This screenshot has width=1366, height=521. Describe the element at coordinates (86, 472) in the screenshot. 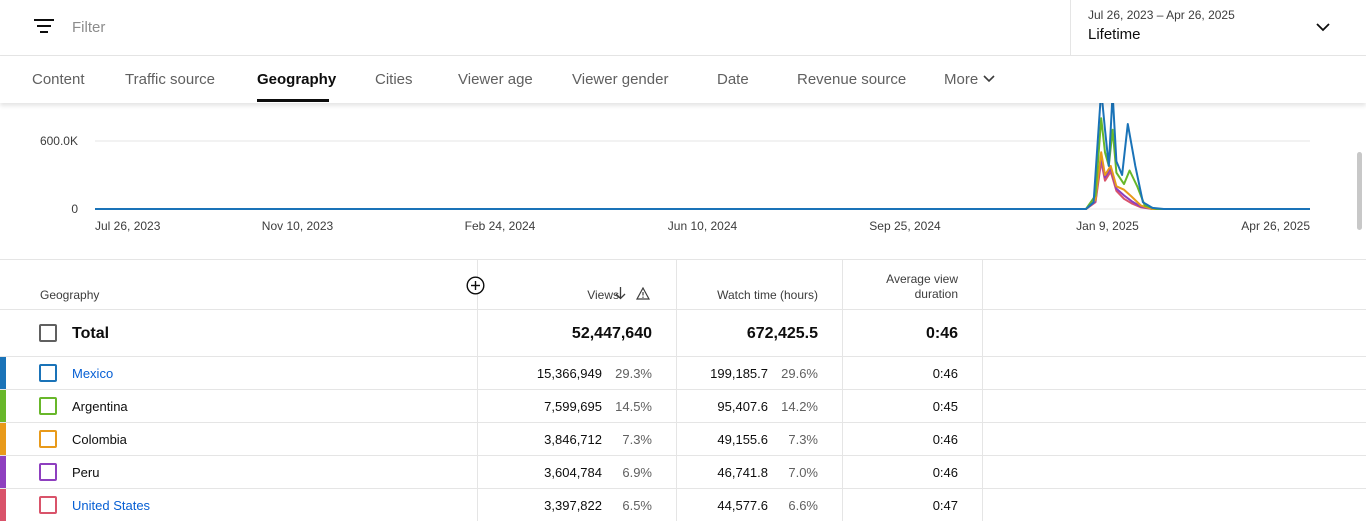

I see `country-name: Peru` at that location.